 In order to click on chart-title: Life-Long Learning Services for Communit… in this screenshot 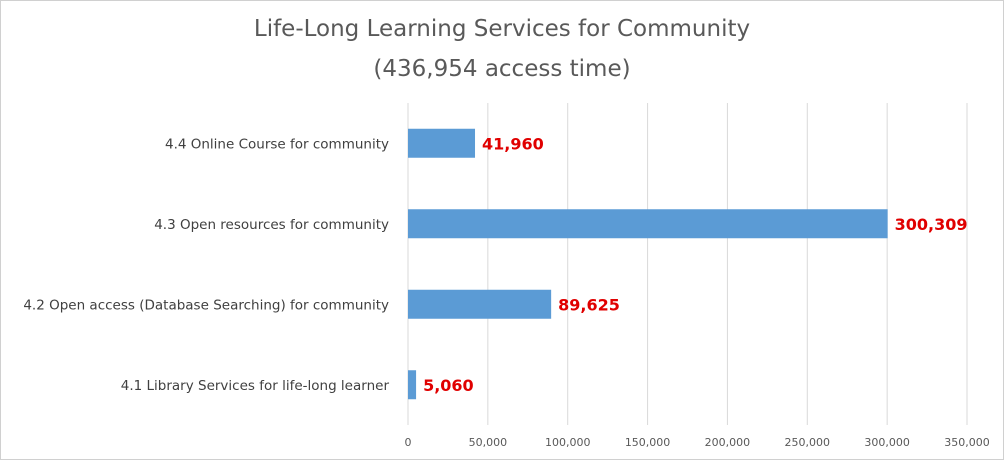, I will do `click(502, 29)`.